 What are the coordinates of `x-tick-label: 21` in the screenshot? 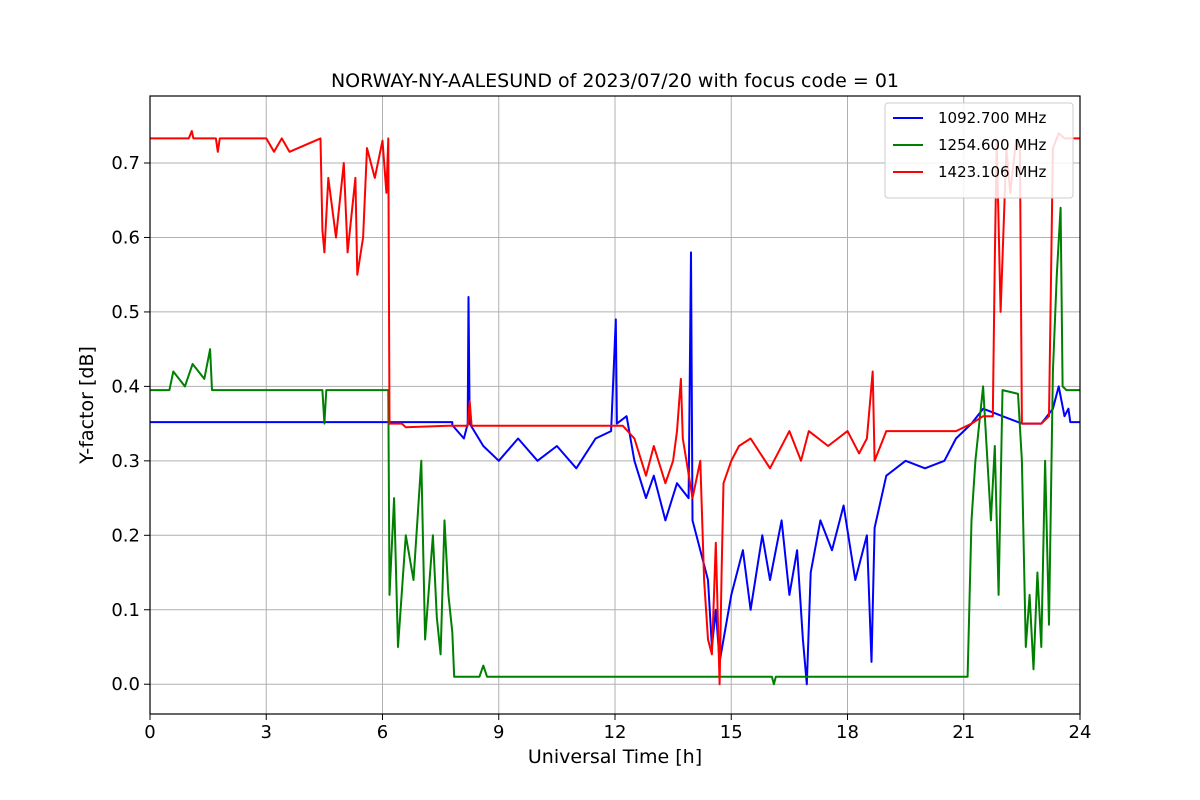 It's located at (963, 732).